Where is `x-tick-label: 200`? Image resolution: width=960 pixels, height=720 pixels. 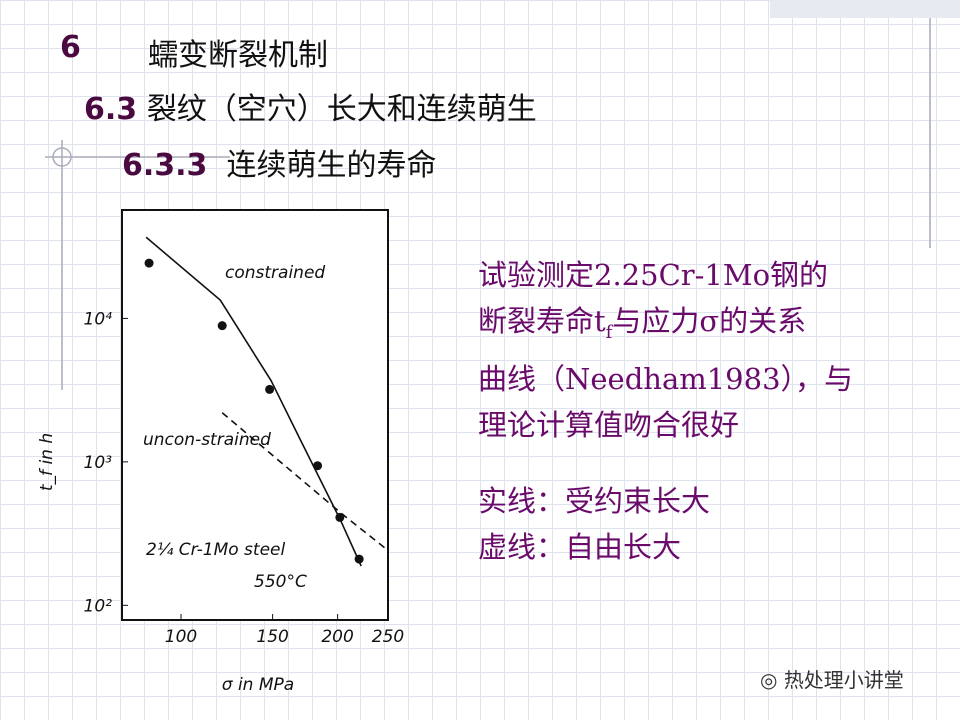
x-tick-label: 200 is located at coordinates (337, 637).